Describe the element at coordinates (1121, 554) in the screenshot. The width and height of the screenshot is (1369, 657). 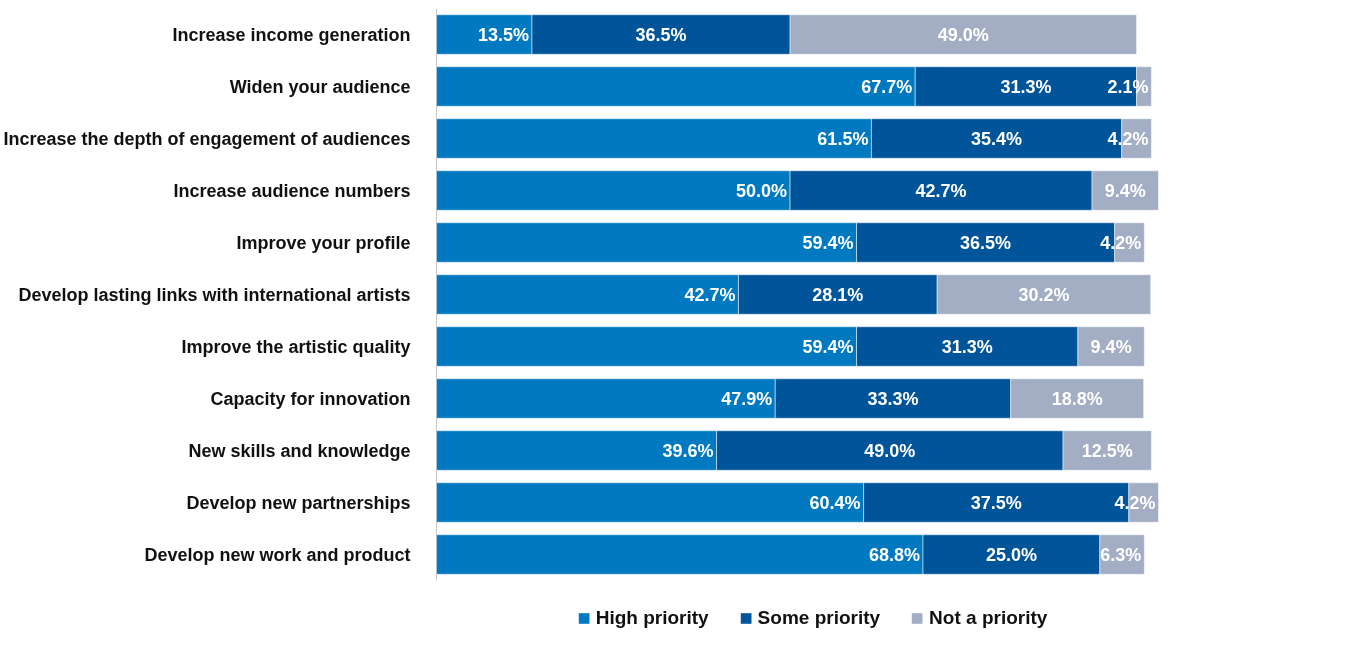
I see `data-label: 6.3%` at that location.